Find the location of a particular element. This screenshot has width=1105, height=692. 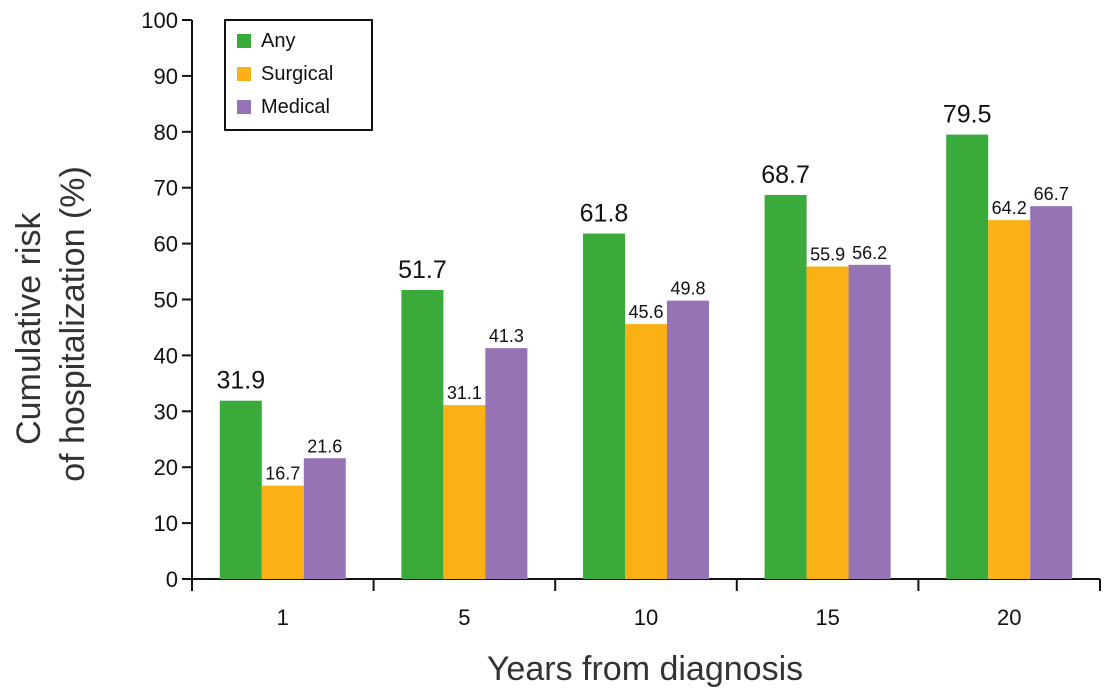

y-tick-label: 0 is located at coordinates (172, 579).